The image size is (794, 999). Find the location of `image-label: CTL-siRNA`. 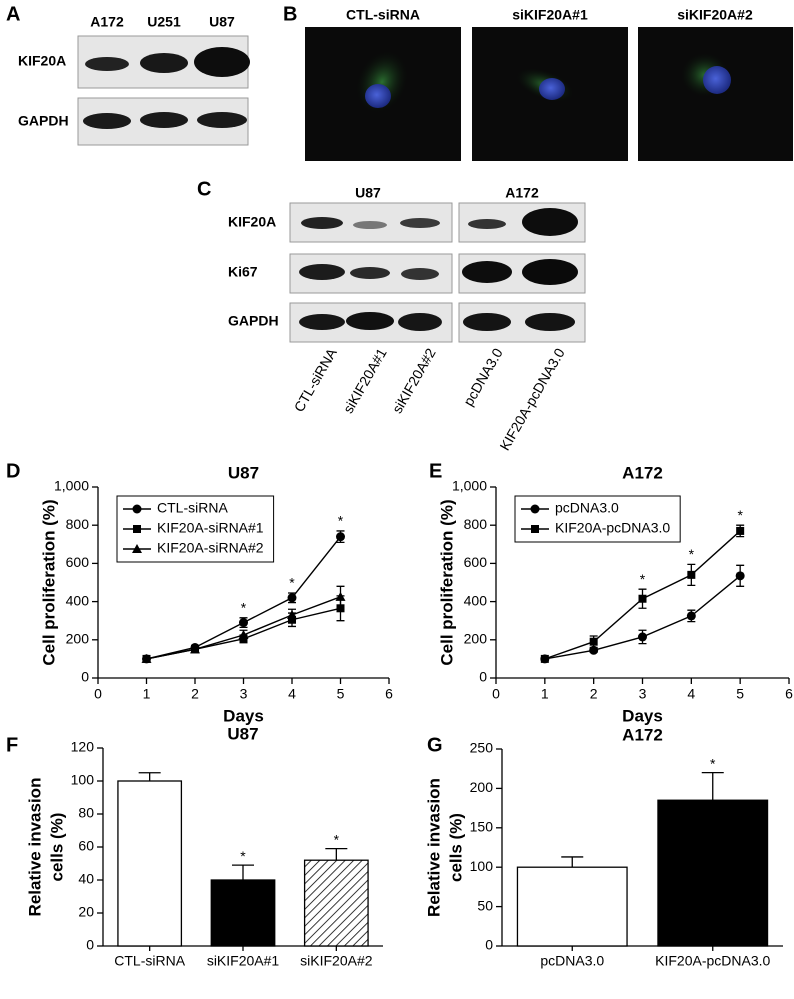

image-label: CTL-siRNA is located at coordinates (383, 15).